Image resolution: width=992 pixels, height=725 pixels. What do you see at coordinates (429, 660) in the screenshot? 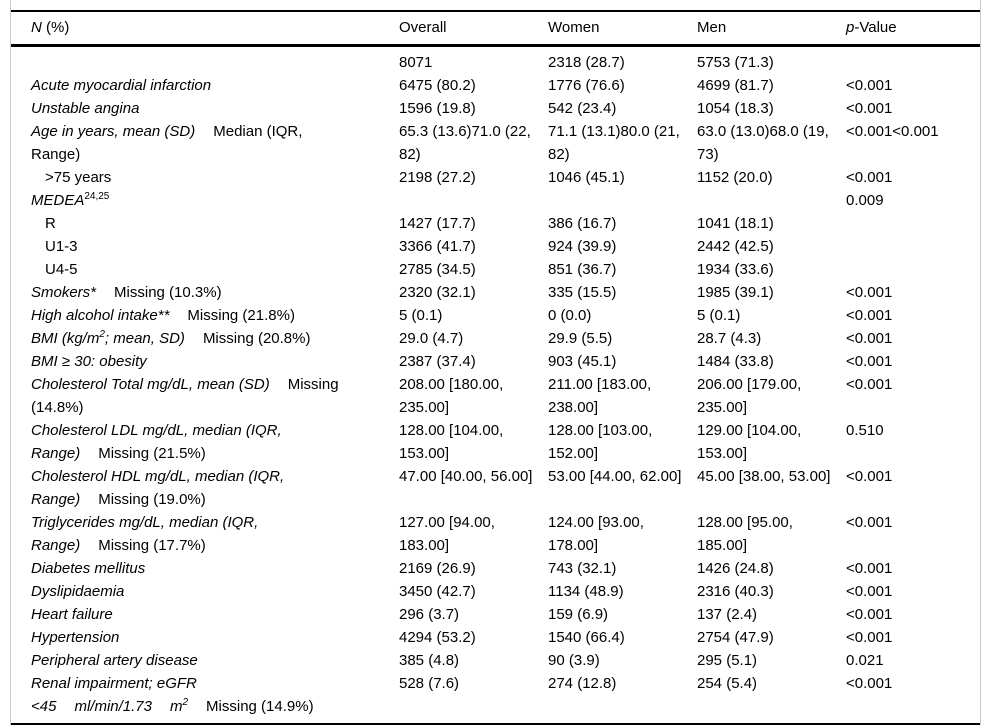
I see `cell-overall: 385 (4.8)` at bounding box center [429, 660].